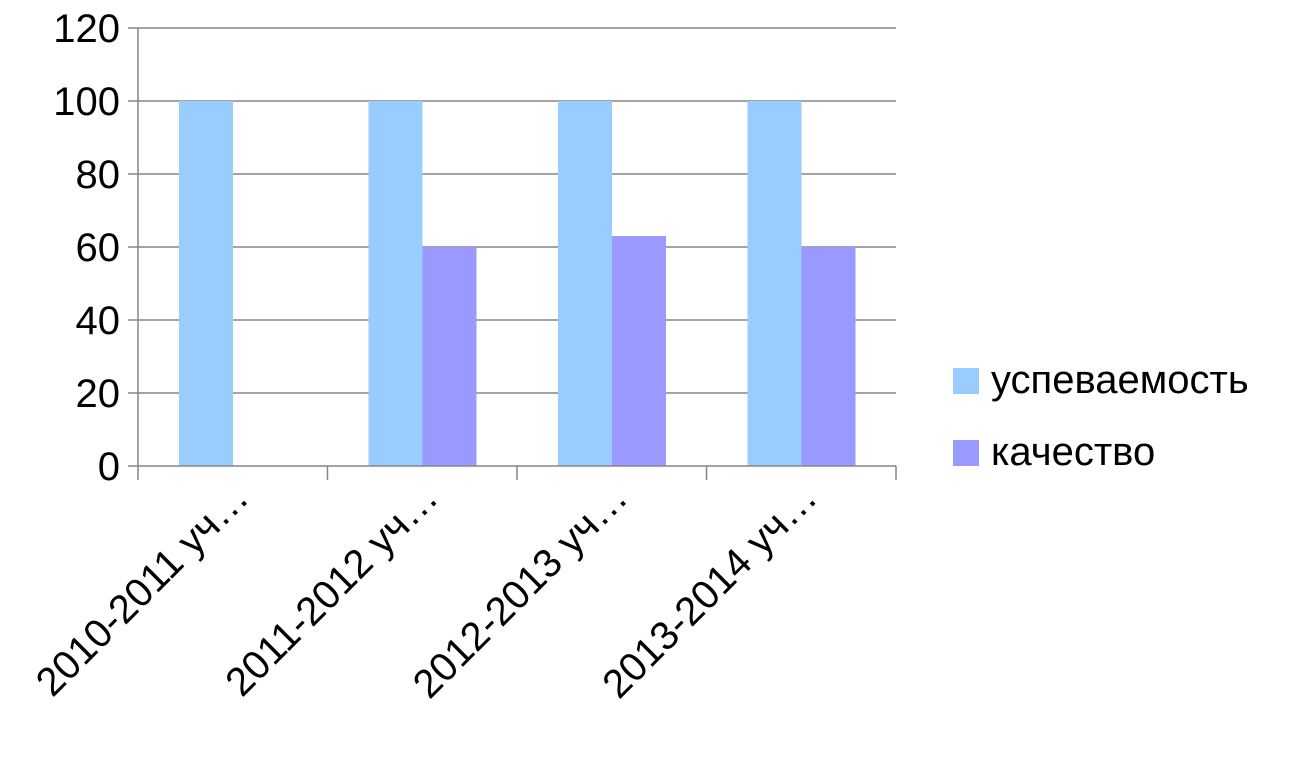 The height and width of the screenshot is (757, 1305). I want to click on y-tick-label-80: 80, so click(98, 175).